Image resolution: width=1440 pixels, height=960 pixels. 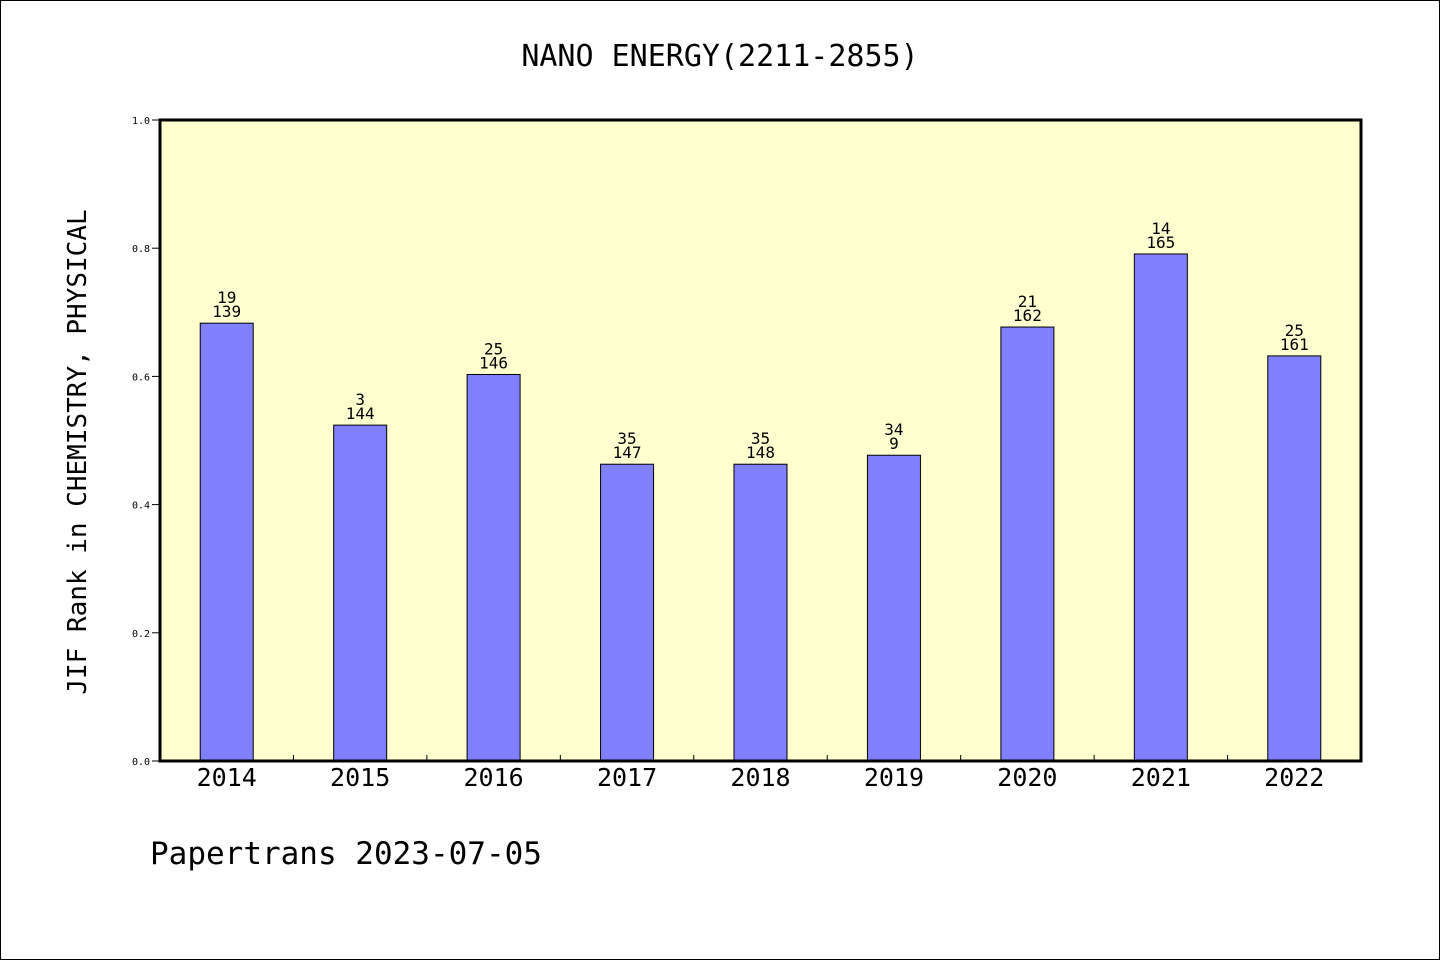 What do you see at coordinates (760, 777) in the screenshot?
I see `x-tick-label: 2018` at bounding box center [760, 777].